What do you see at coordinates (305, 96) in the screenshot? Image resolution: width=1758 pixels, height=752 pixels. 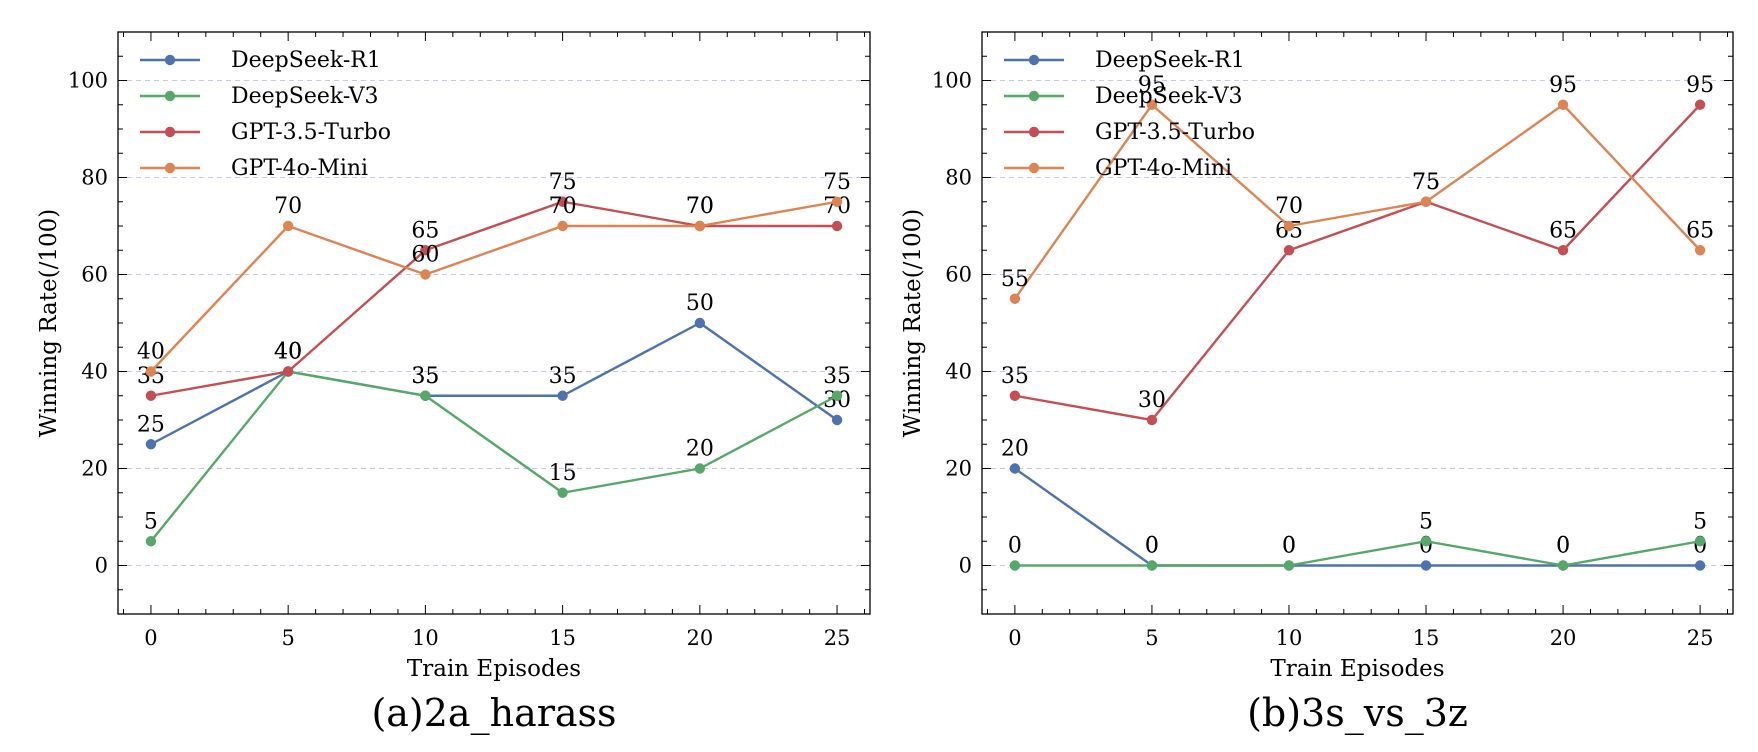 I see `legend-label: DeepSeek-V3` at bounding box center [305, 96].